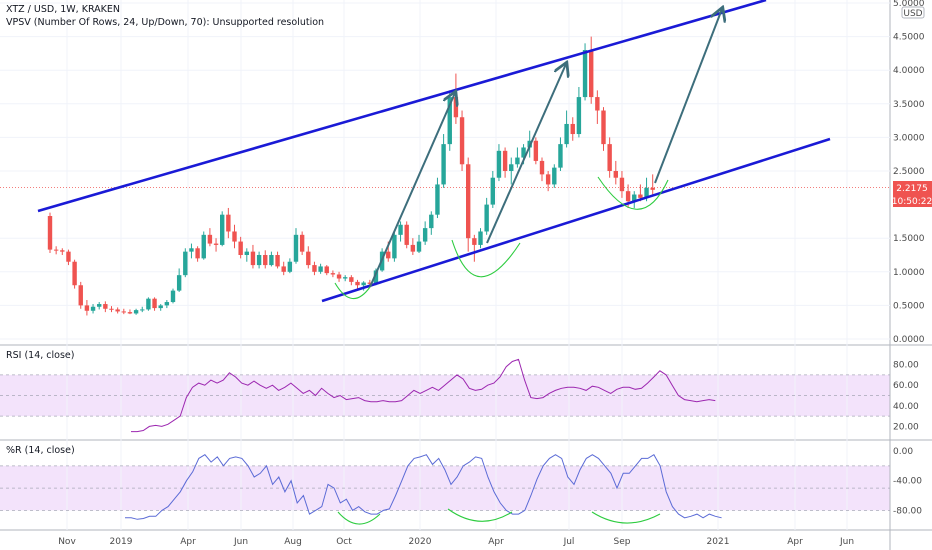 The width and height of the screenshot is (932, 550). Describe the element at coordinates (906, 407) in the screenshot. I see `rsi-tick-label: 40.00` at that location.